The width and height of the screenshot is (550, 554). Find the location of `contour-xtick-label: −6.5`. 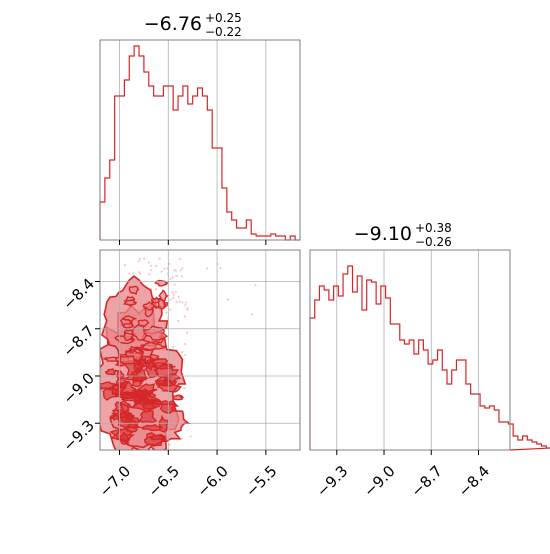

contour-xtick-label: −6.5 is located at coordinates (164, 481).